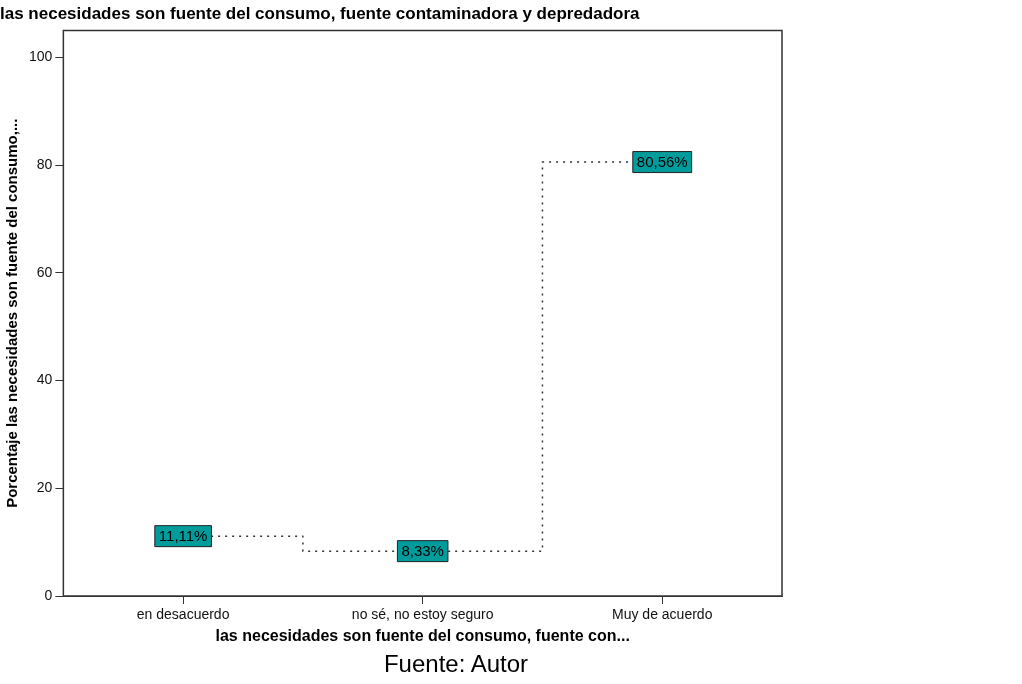 The width and height of the screenshot is (1022, 684). What do you see at coordinates (44, 271) in the screenshot?
I see `y-tick-label: 60` at bounding box center [44, 271].